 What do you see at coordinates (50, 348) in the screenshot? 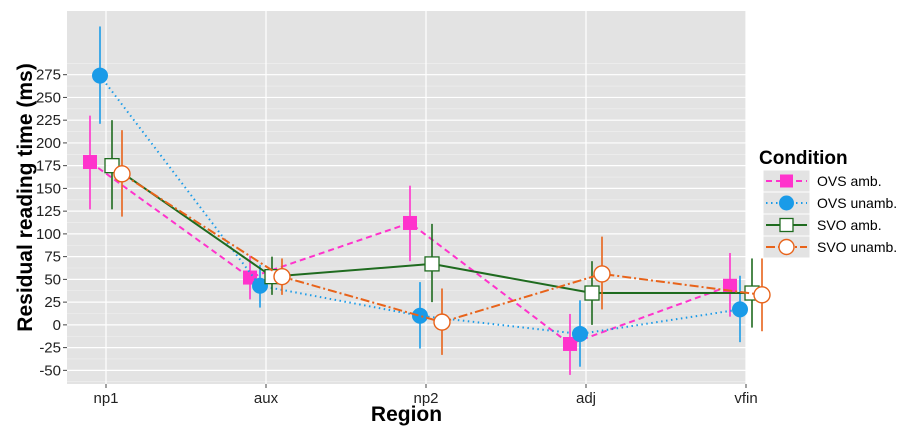
I see `y-tick-label: -25` at bounding box center [50, 348].